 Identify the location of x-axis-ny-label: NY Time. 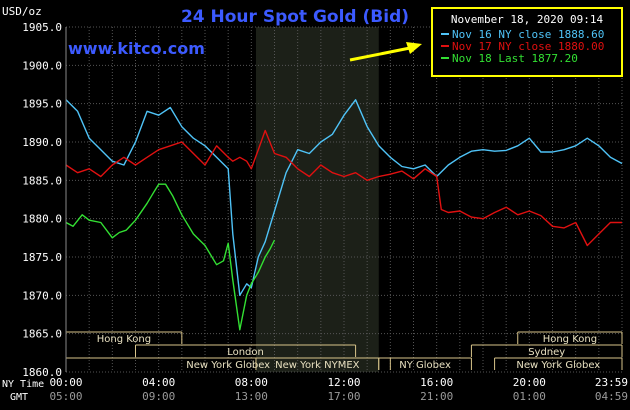
(23, 384).